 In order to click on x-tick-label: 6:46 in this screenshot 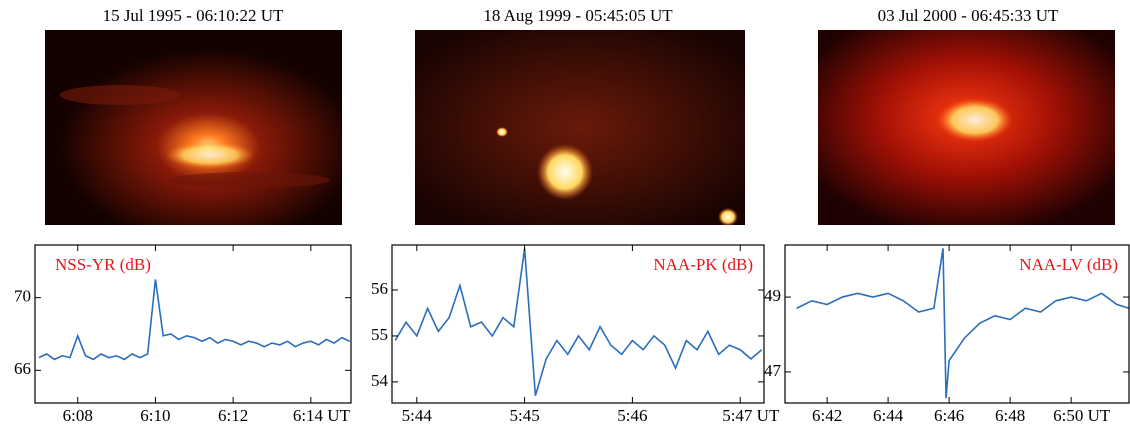, I will do `click(949, 415)`.